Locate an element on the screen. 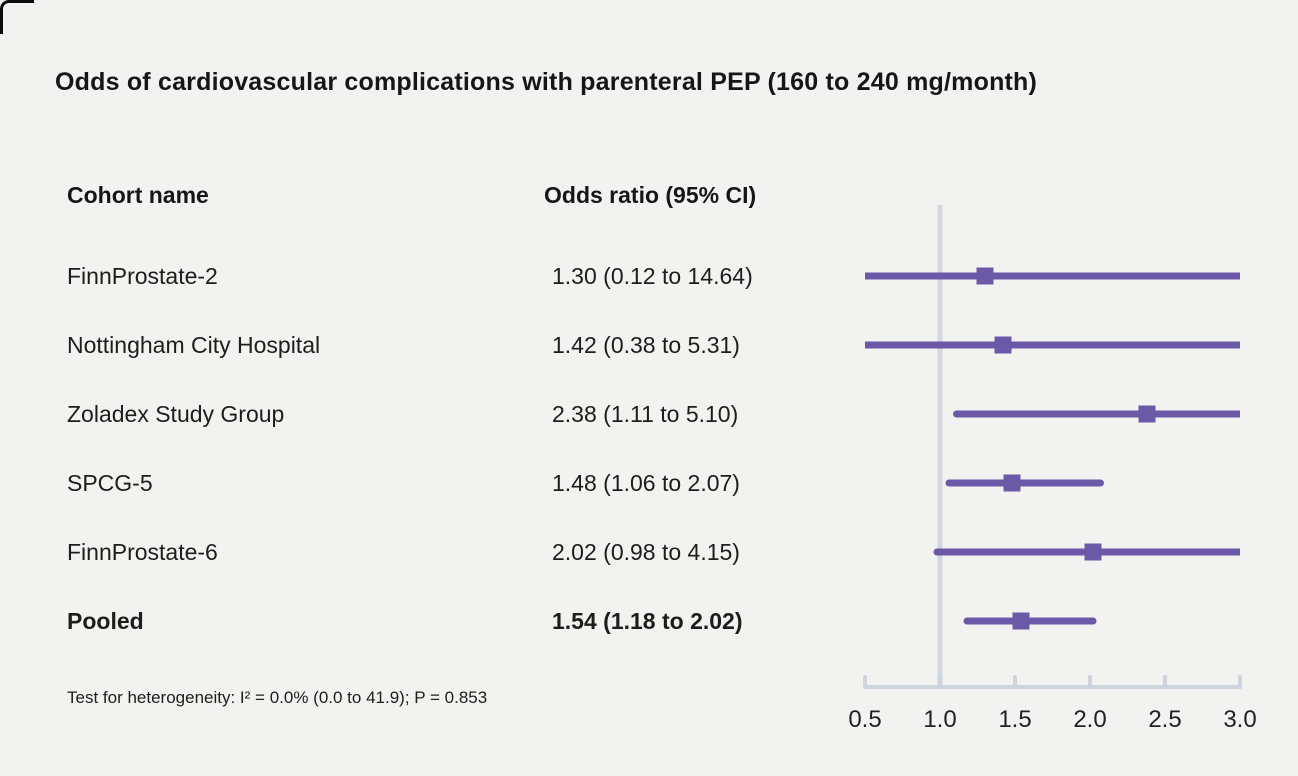 The image size is (1298, 776). axis-tick-label-0.5: 0.5 is located at coordinates (865, 719).